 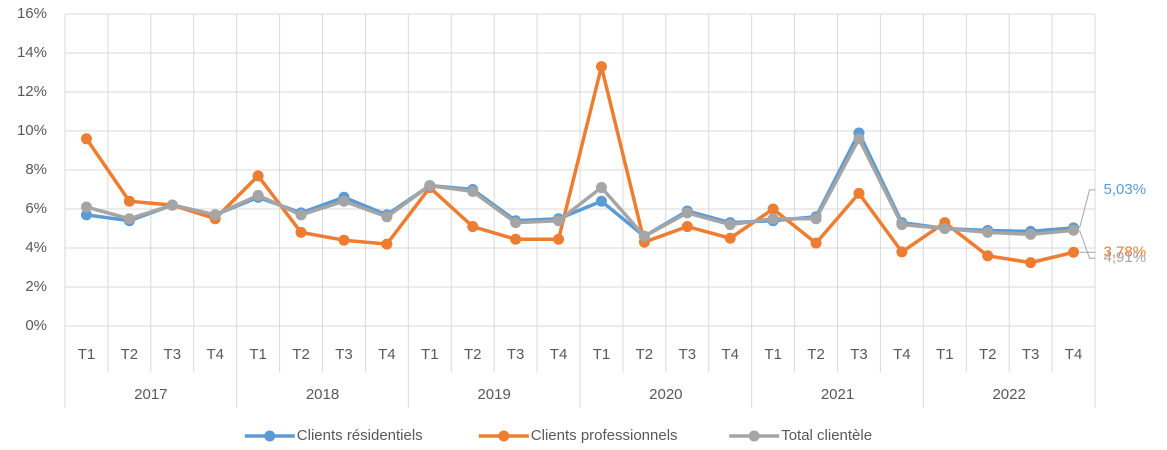 What do you see at coordinates (36, 325) in the screenshot?
I see `y-tick-label: 0%` at bounding box center [36, 325].